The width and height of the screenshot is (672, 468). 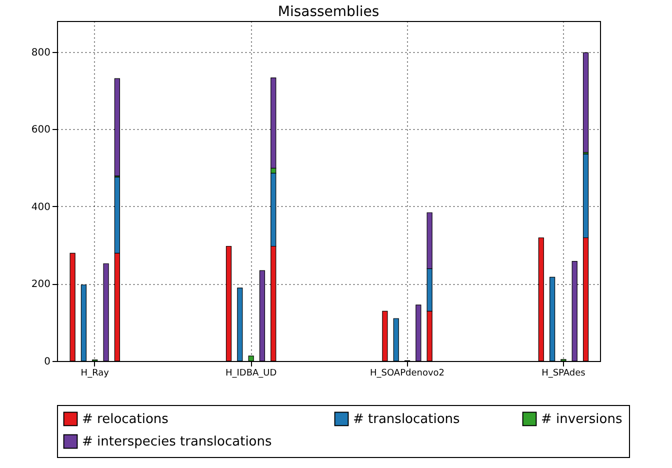 What do you see at coordinates (95, 373) in the screenshot?
I see `x-tick-label: H_Ray` at bounding box center [95, 373].